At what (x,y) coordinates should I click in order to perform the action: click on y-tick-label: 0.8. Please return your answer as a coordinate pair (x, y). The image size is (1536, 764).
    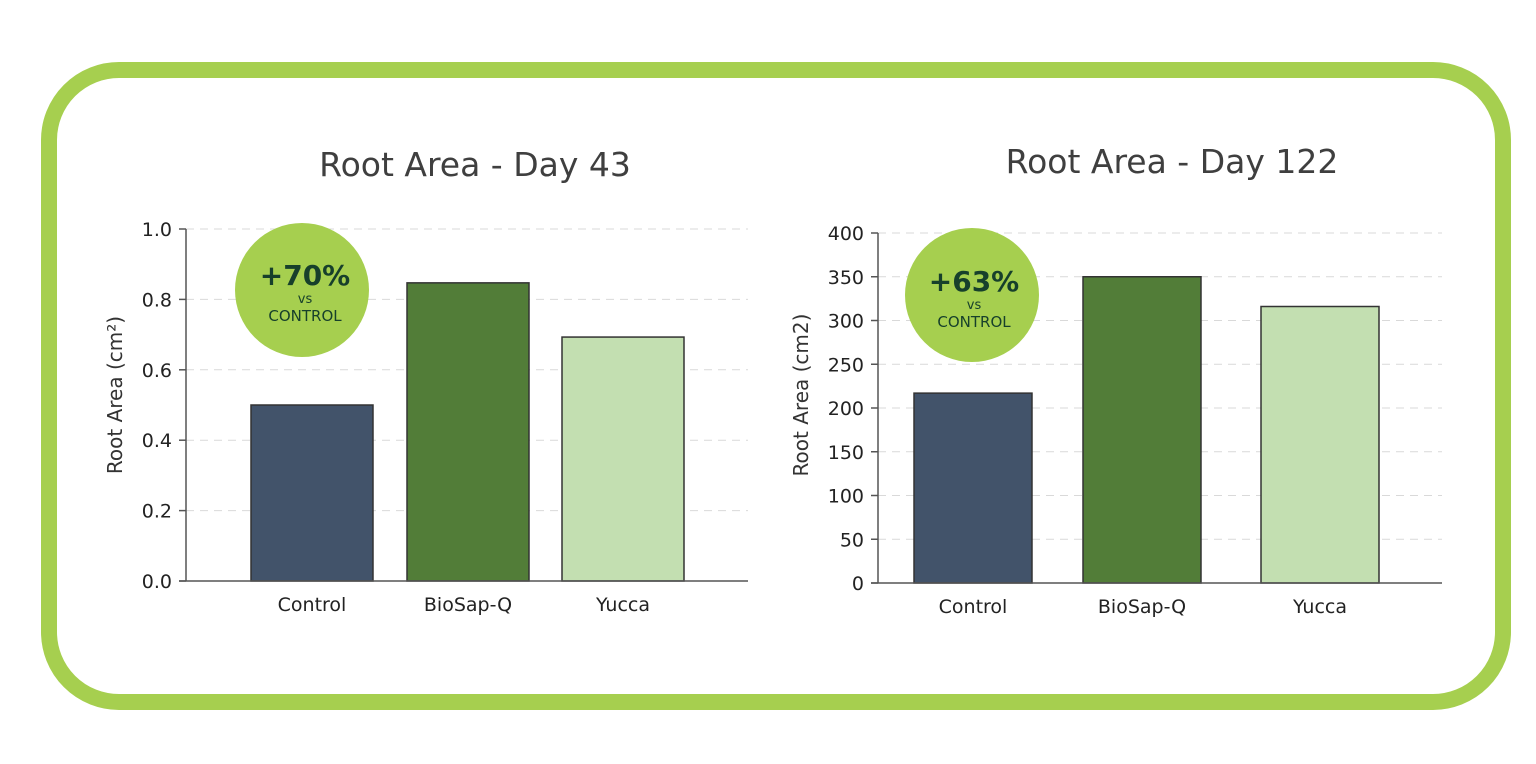
    Looking at the image, I should click on (157, 300).